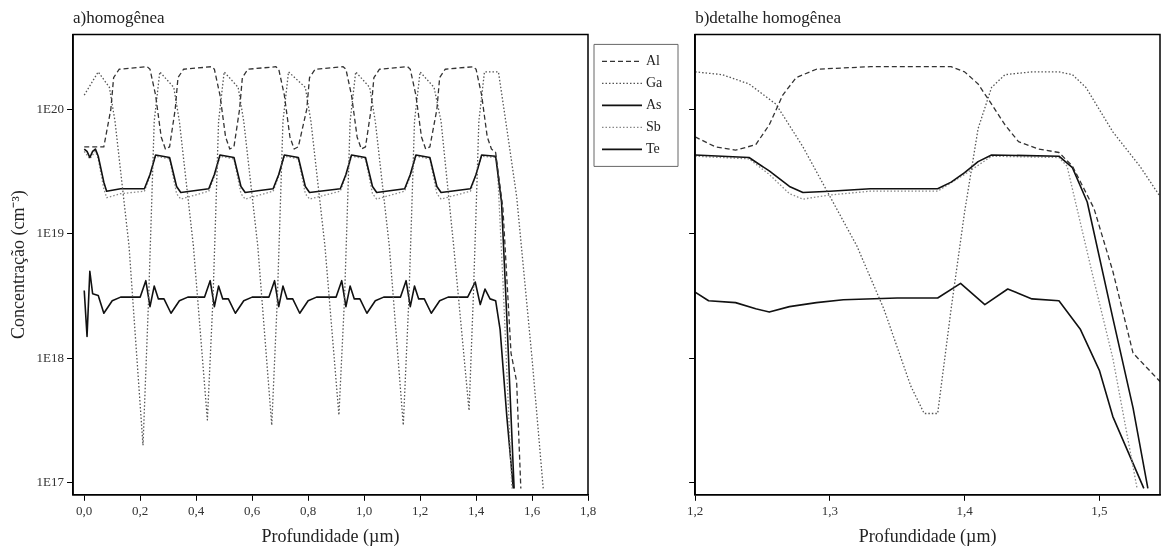 Image resolution: width=1168 pixels, height=556 pixels. Describe the element at coordinates (1099, 511) in the screenshot. I see `x-tick-label: 1,5` at that location.